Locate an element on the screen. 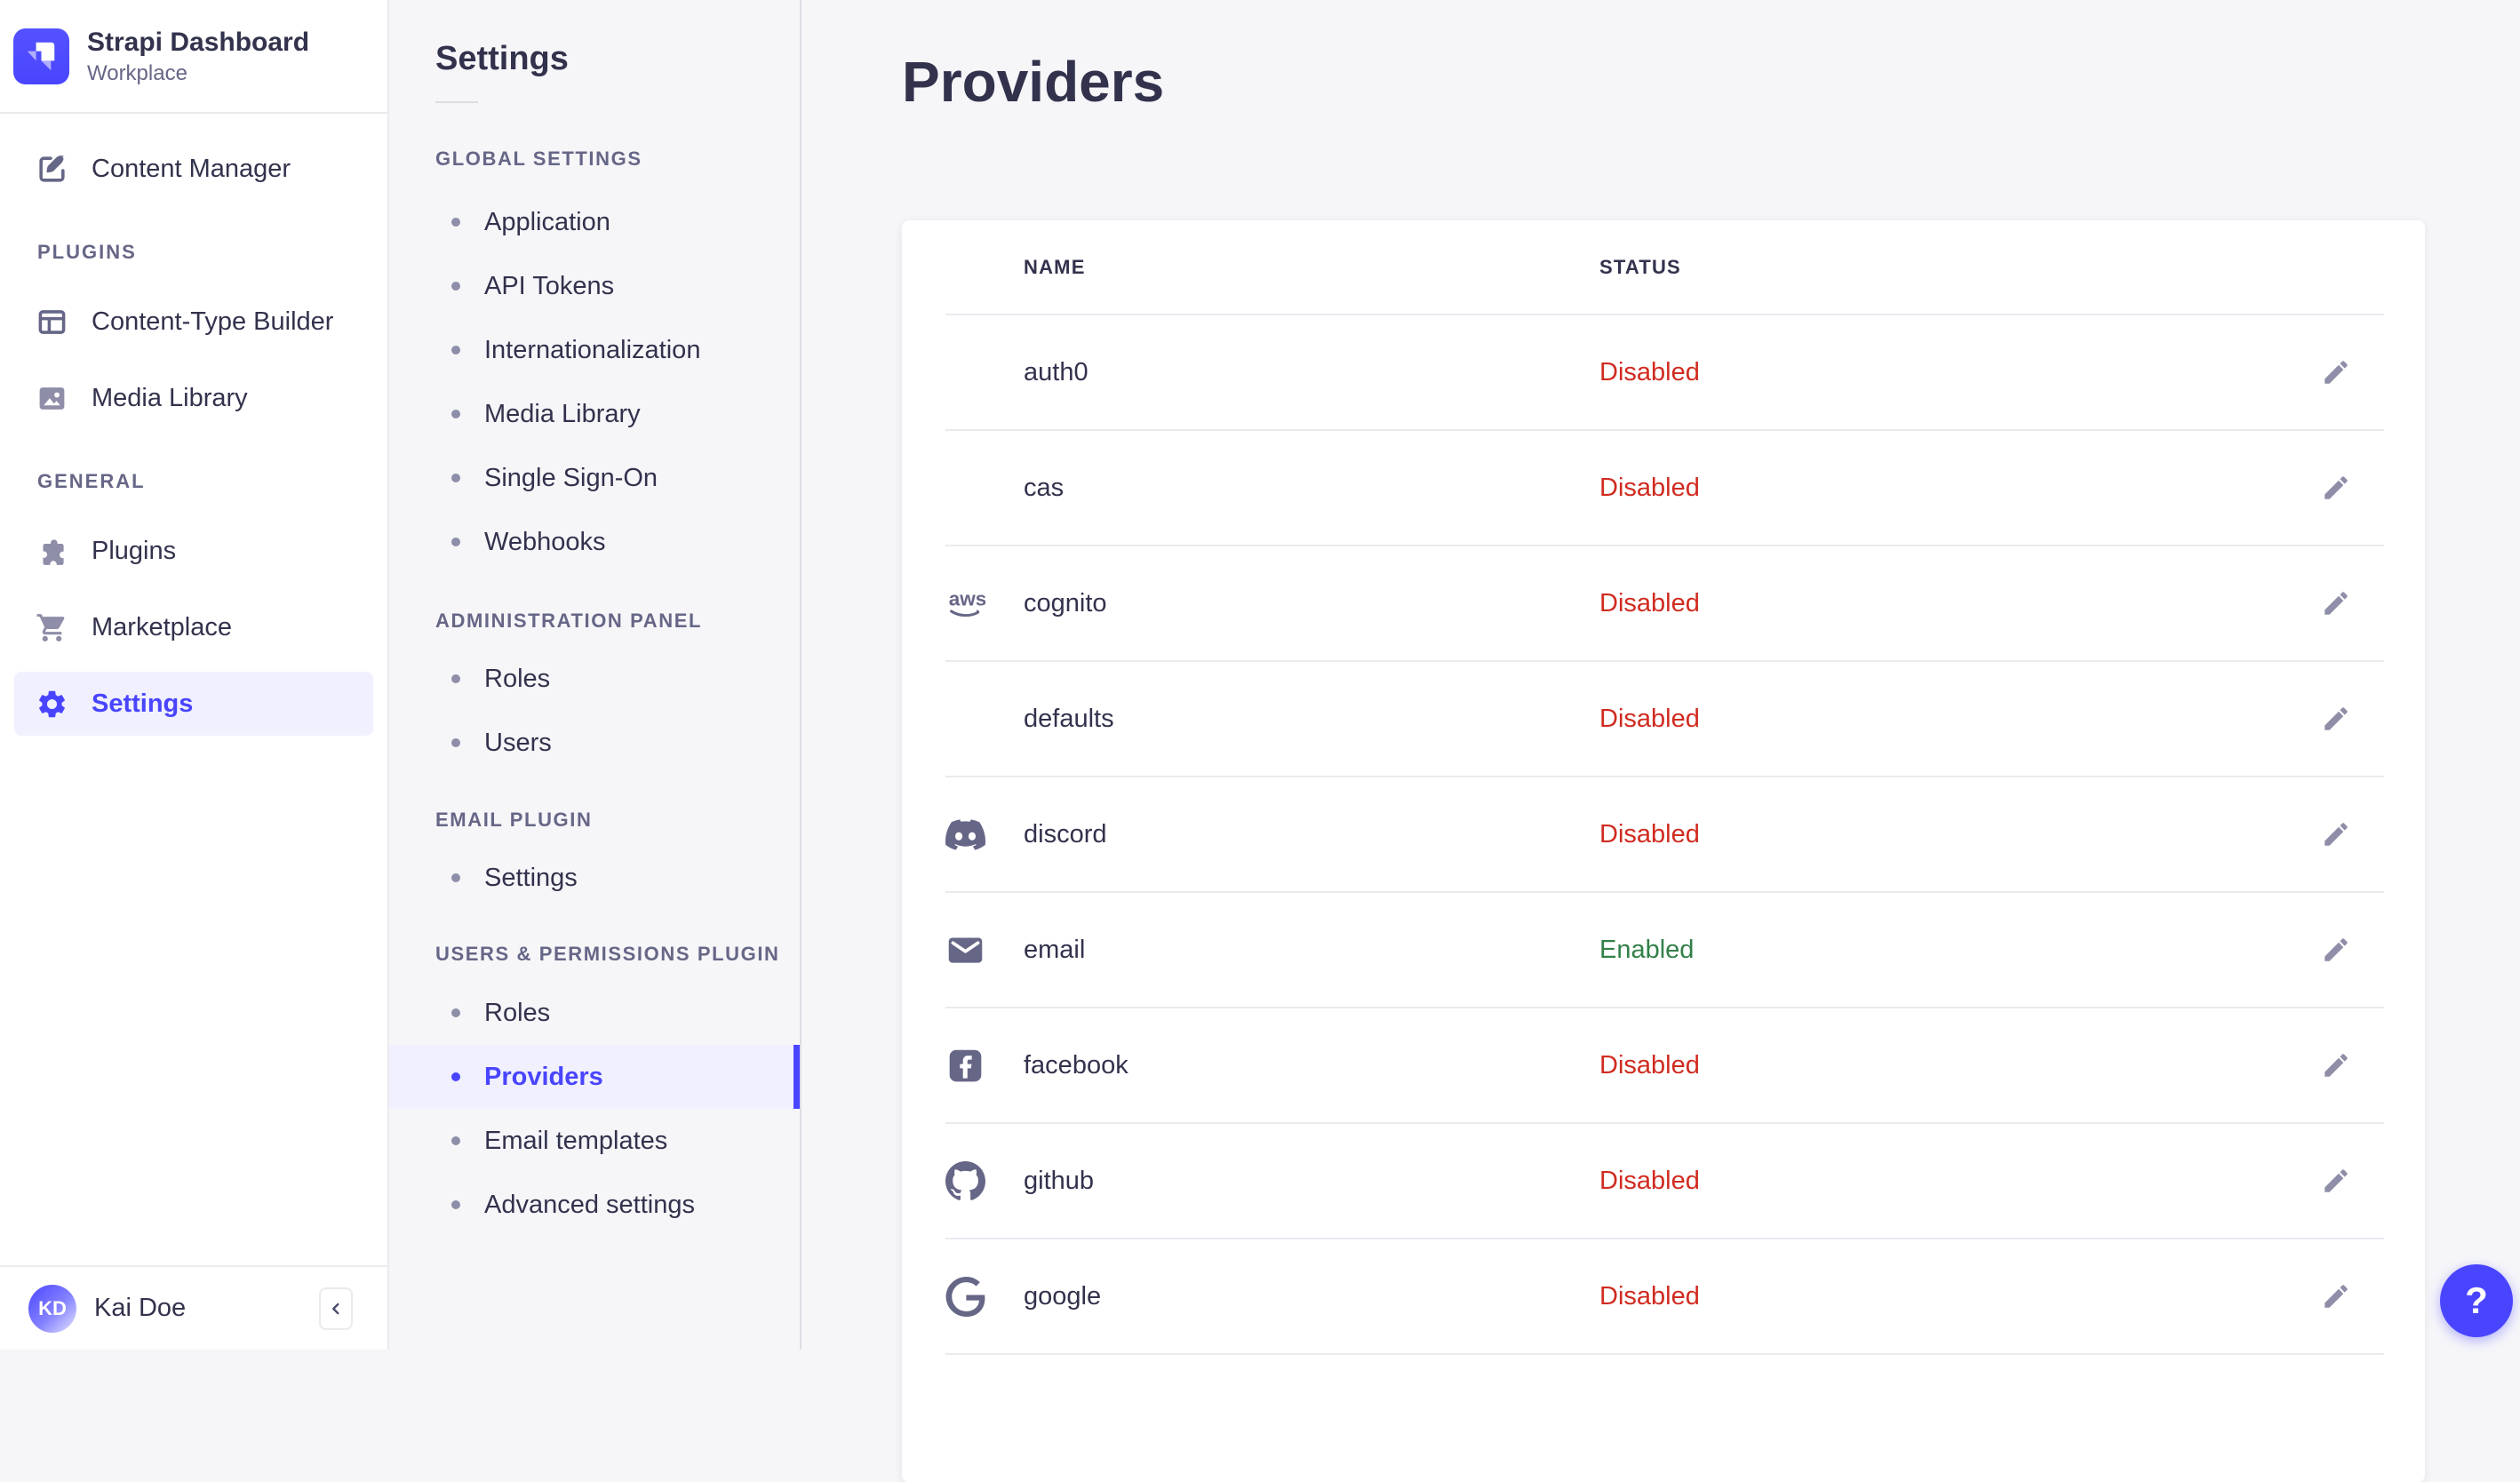 The width and height of the screenshot is (2520, 1482). nav-section-header-general: GENERAL is located at coordinates (212, 481).